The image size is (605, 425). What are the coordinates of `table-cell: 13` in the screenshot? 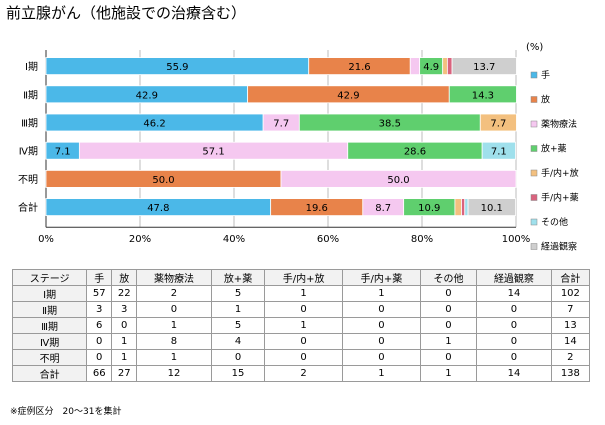 It's located at (570, 325).